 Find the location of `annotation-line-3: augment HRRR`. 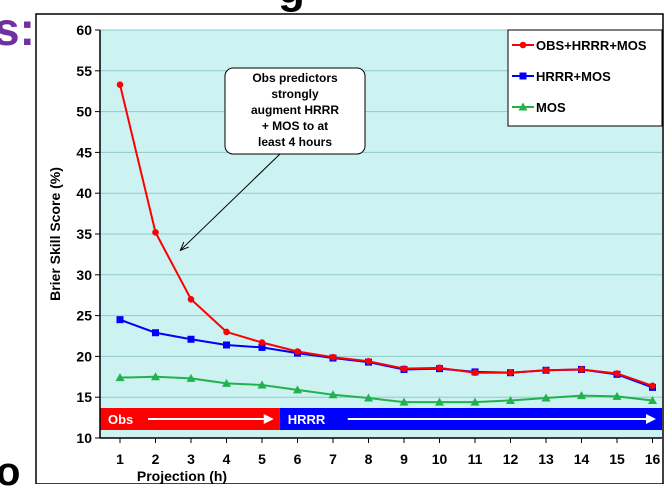

annotation-line-3: augment HRRR is located at coordinates (295, 110).